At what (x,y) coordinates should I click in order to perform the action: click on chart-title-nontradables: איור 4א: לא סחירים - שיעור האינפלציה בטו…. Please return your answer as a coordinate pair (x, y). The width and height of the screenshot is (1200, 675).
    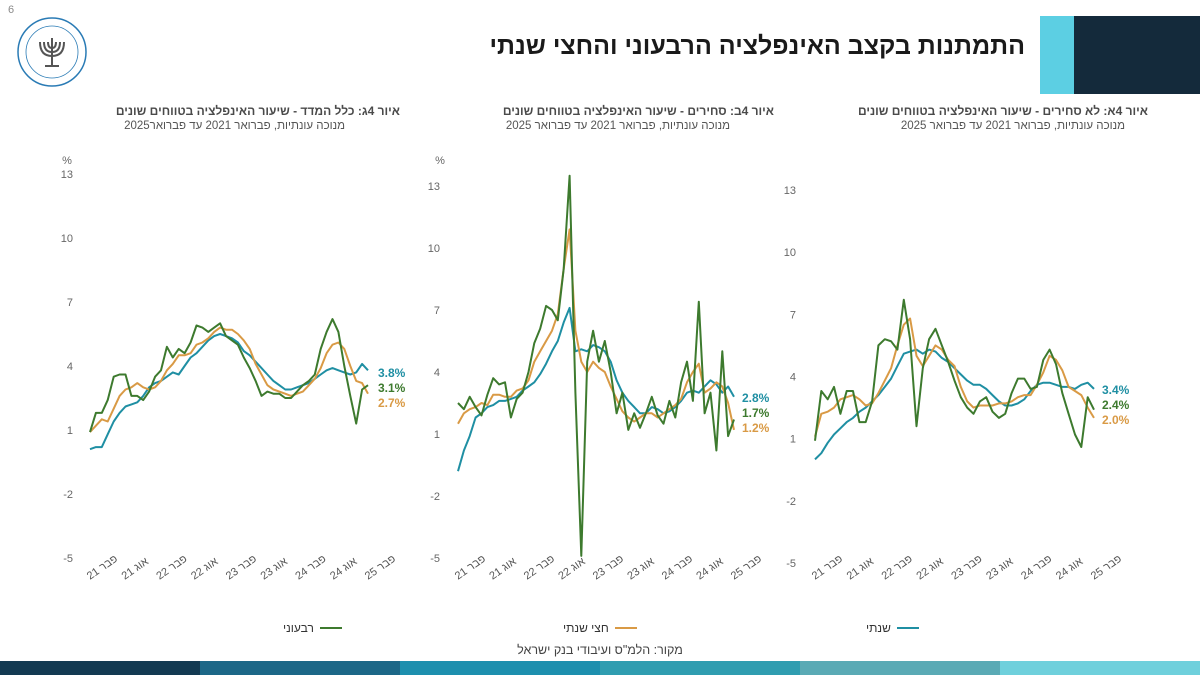
    Looking at the image, I should click on (1002, 111).